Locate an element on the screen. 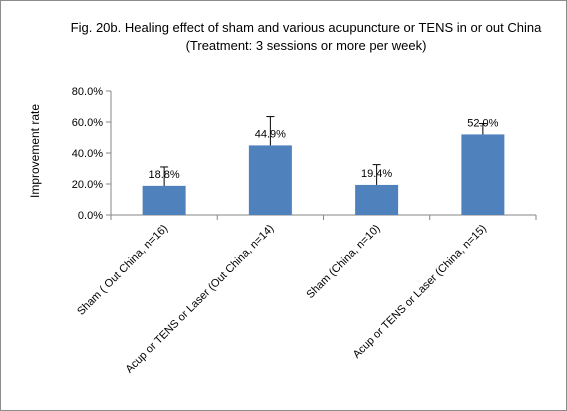 This screenshot has height=411, width=567. y-tick-label: 80.0% is located at coordinates (87, 92).